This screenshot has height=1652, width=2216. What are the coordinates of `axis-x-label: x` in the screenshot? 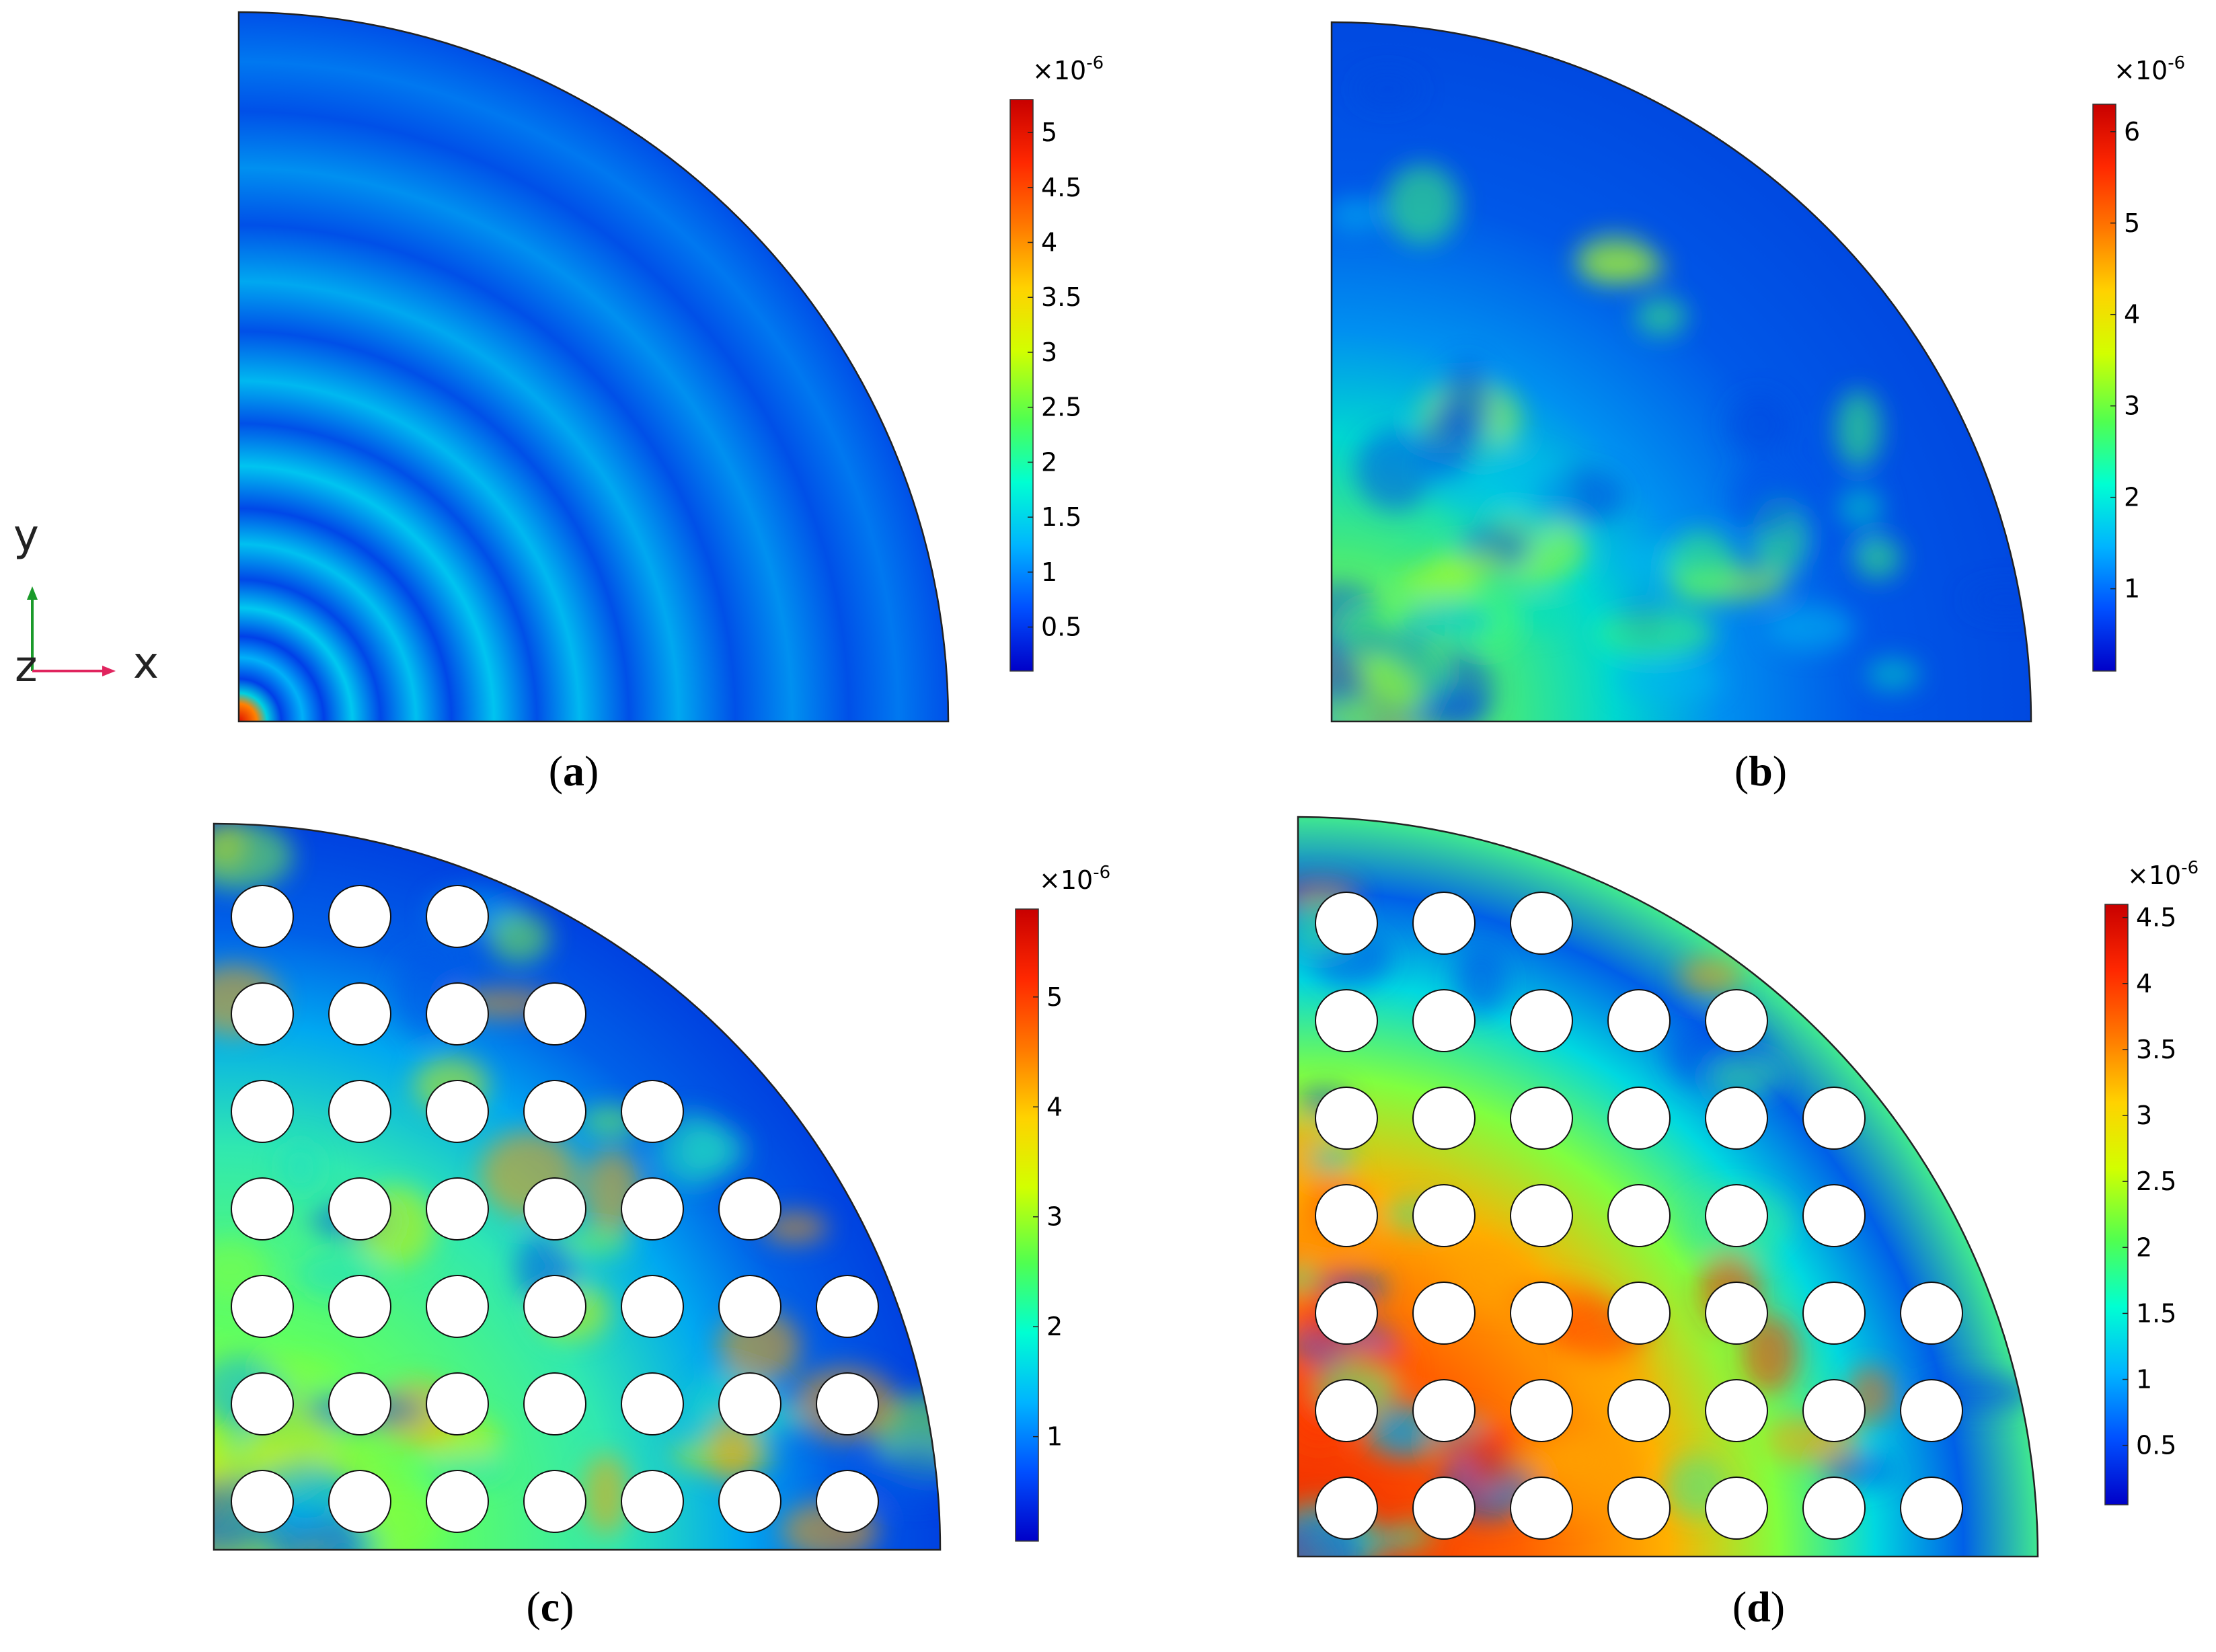 It's located at (146, 664).